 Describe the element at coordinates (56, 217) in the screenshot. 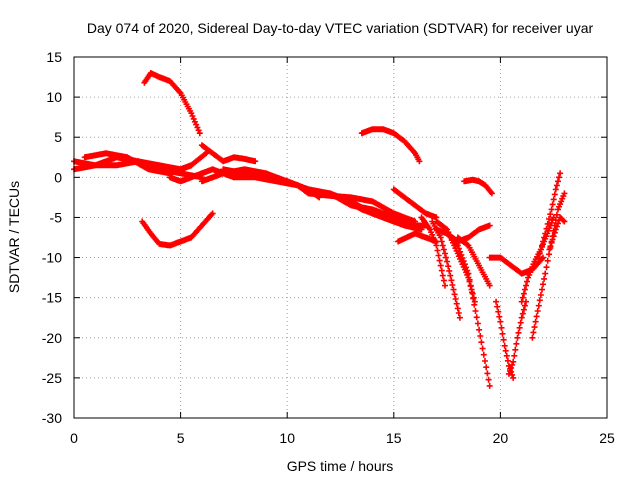

I see `y-tick-label: -5` at that location.